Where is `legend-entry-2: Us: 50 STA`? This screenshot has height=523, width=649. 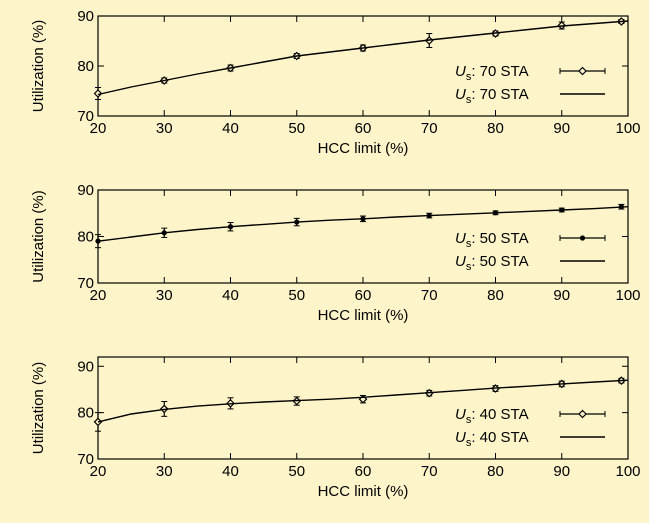
legend-entry-2: Us: 50 STA is located at coordinates (492, 263).